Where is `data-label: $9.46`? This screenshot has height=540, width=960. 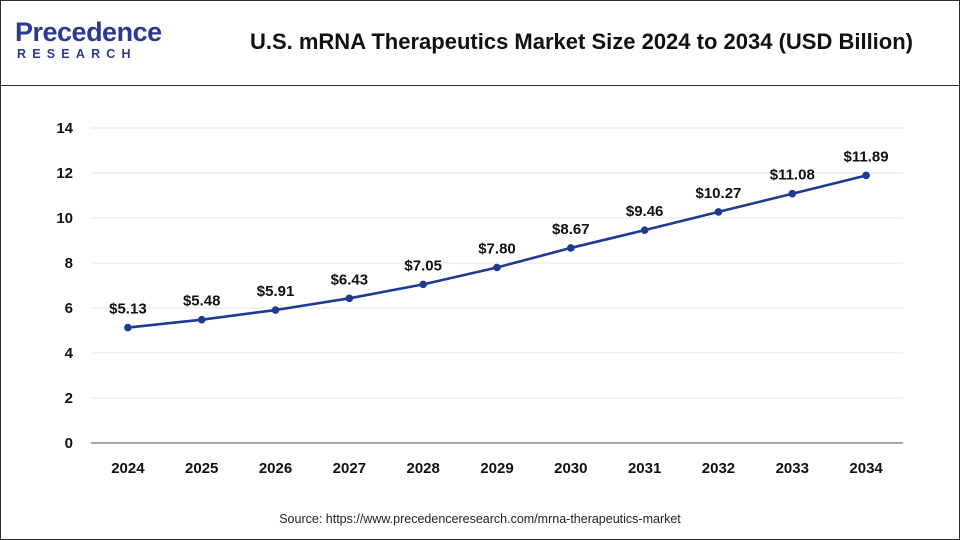
data-label: $9.46 is located at coordinates (645, 211).